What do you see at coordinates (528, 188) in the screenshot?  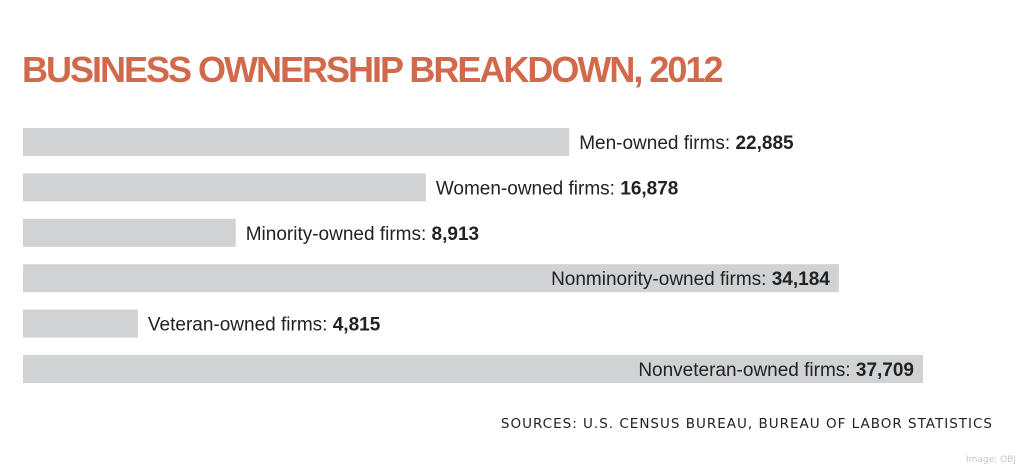 I see `category-label-1: Women-owned firms:` at bounding box center [528, 188].